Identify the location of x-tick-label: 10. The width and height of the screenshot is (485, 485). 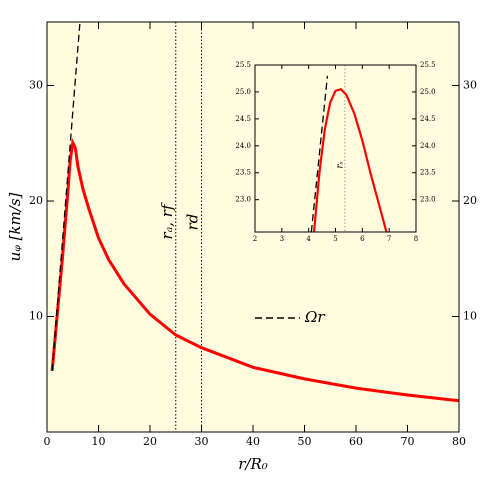
(99, 441).